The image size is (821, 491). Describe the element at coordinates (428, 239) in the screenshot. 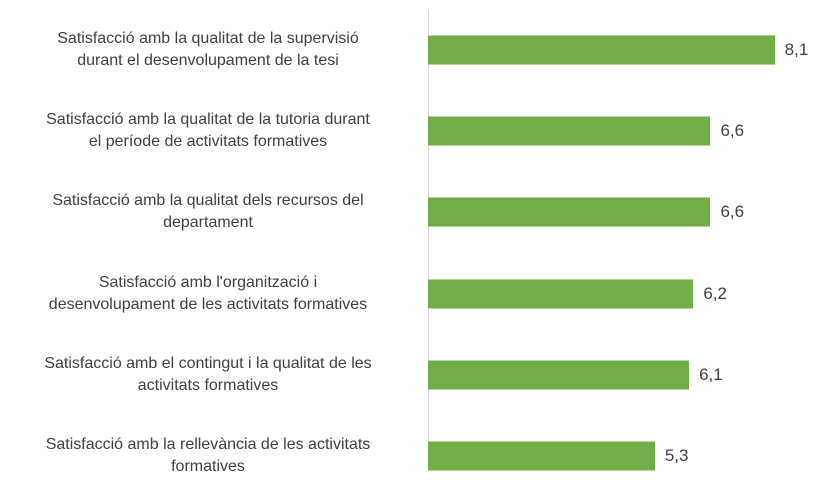

I see `category-axis` at that location.